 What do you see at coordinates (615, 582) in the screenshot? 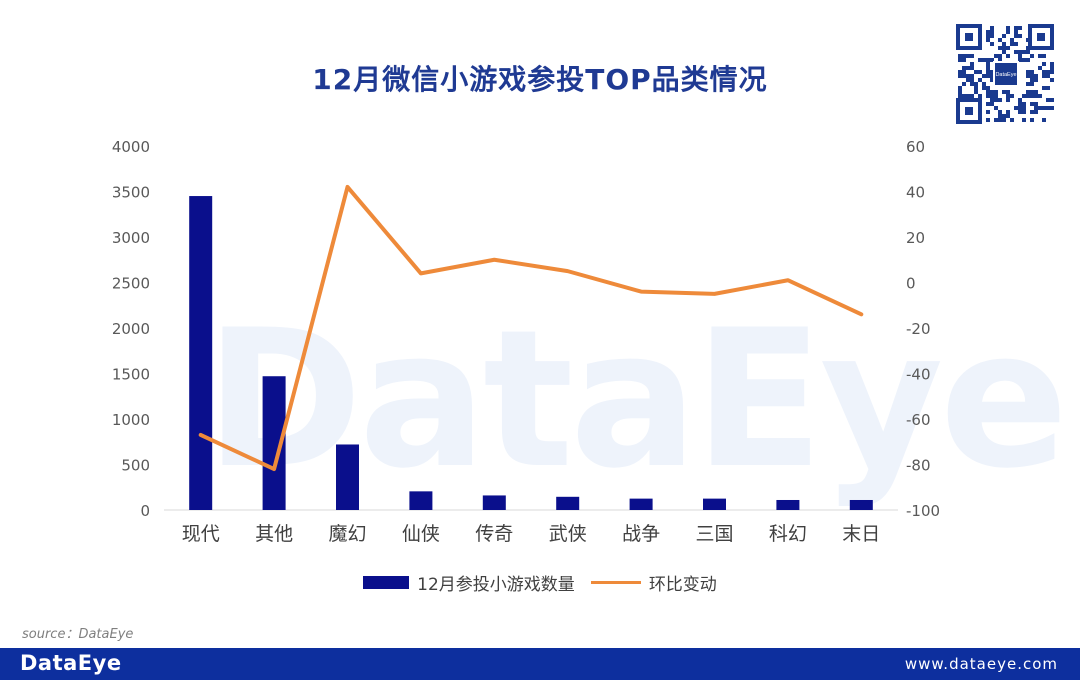
I see `legend-line-swatch` at bounding box center [615, 582].